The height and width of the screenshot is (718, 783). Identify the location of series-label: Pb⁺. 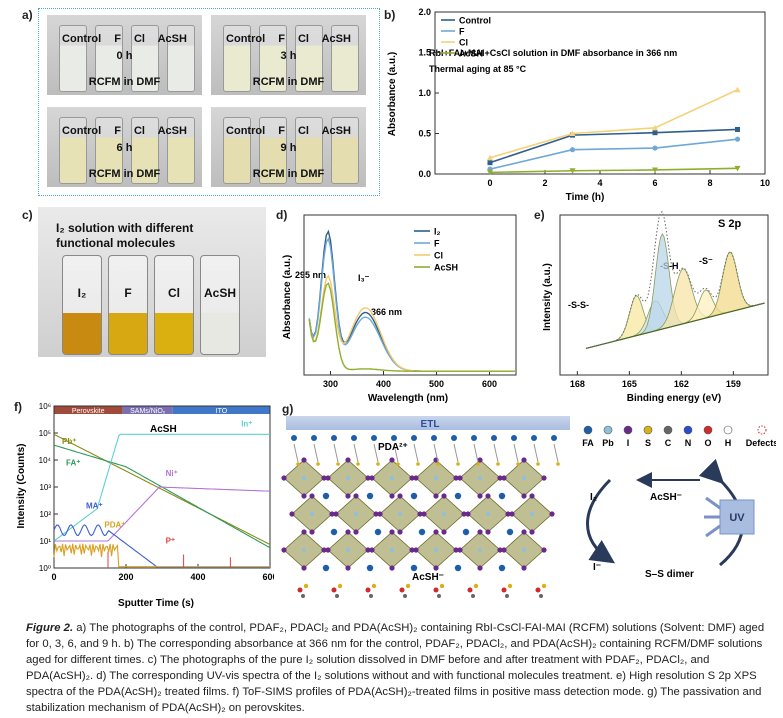
(69, 441).